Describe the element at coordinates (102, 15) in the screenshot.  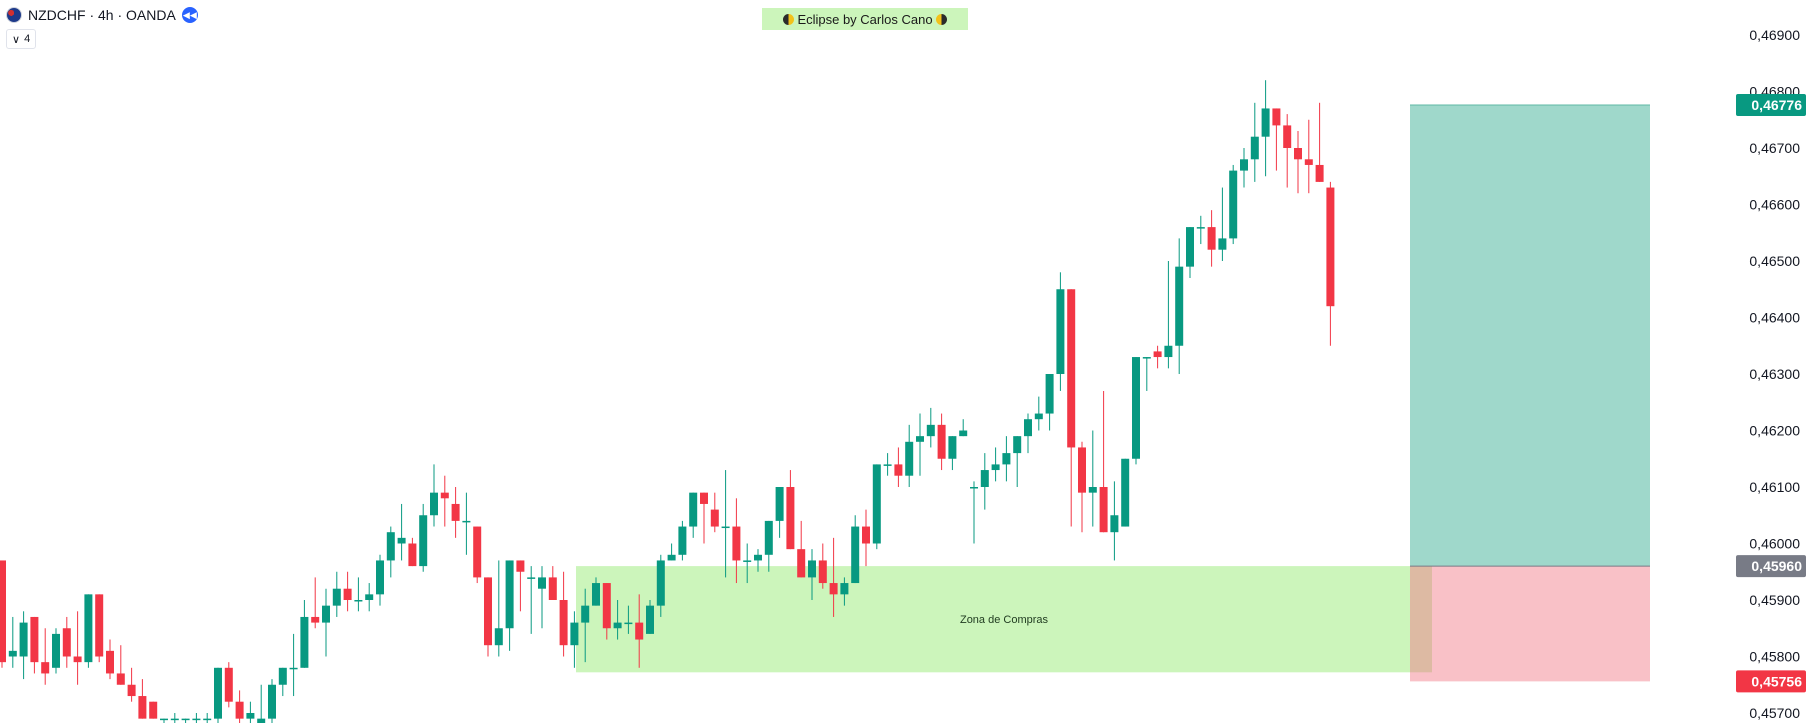
I see `symbol-header: NZDCHF · 4h · OANDA ◀◀` at that location.